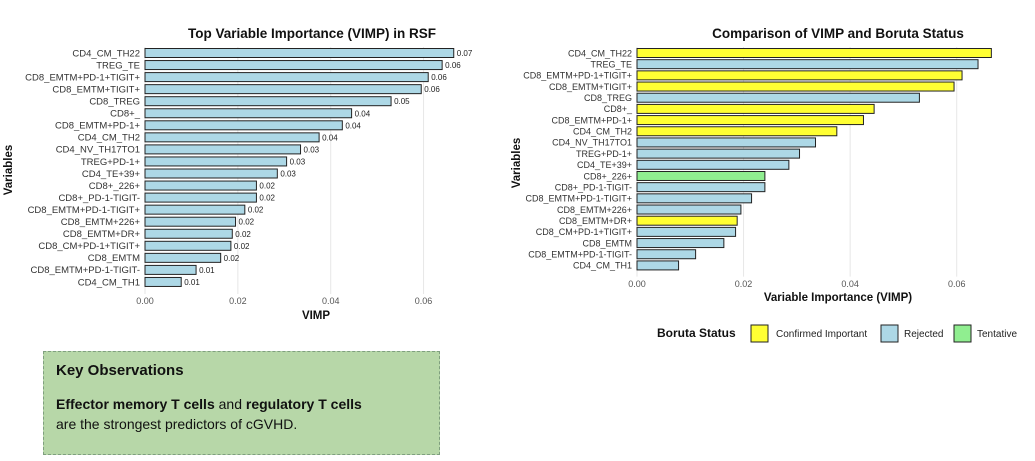 Image resolution: width=1035 pixels, height=461 pixels. What do you see at coordinates (694, 198) in the screenshot?
I see `bar-CD8_EMTM+PD-1-TIGIT+` at bounding box center [694, 198].